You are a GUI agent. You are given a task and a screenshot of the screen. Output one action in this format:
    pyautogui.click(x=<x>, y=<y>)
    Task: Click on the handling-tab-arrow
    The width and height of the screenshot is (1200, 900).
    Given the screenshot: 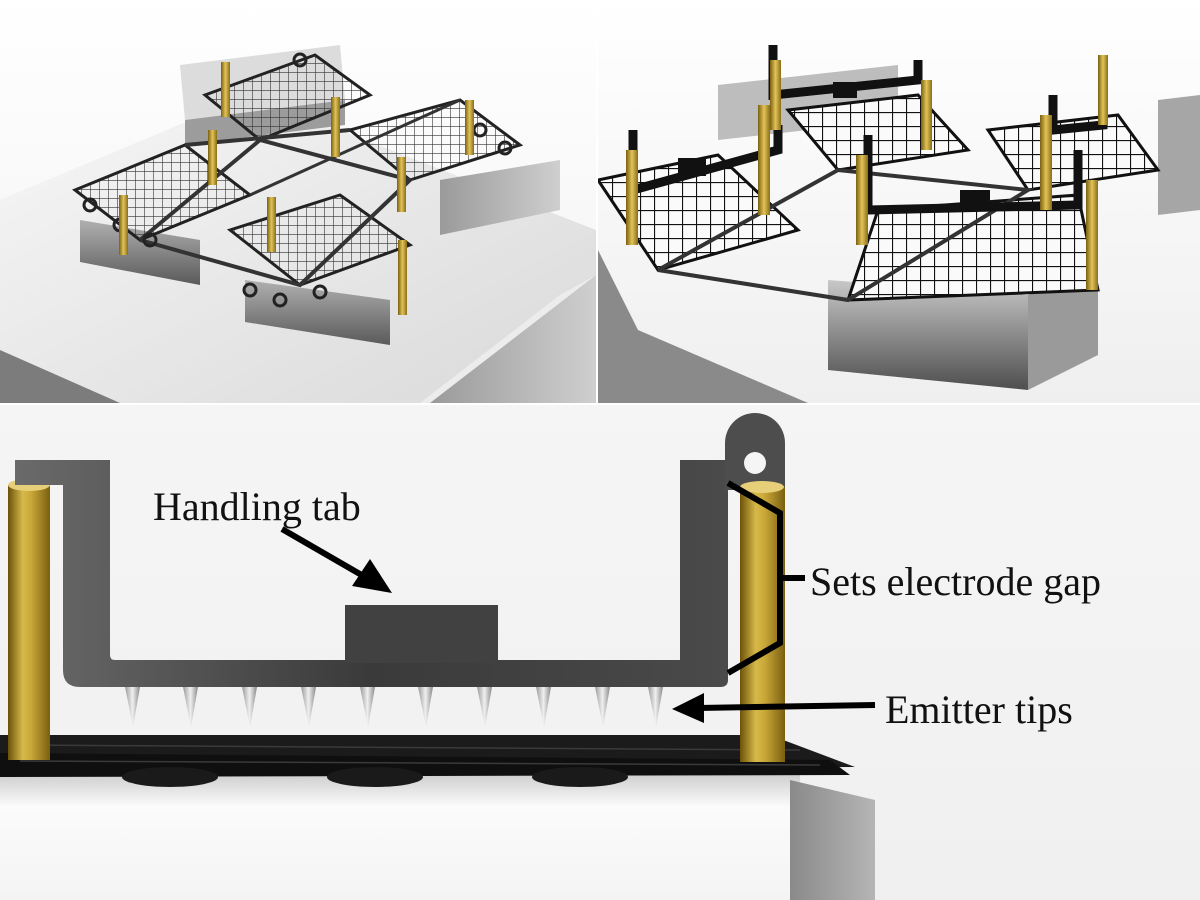 What is the action you would take?
    pyautogui.click(x=336, y=559)
    